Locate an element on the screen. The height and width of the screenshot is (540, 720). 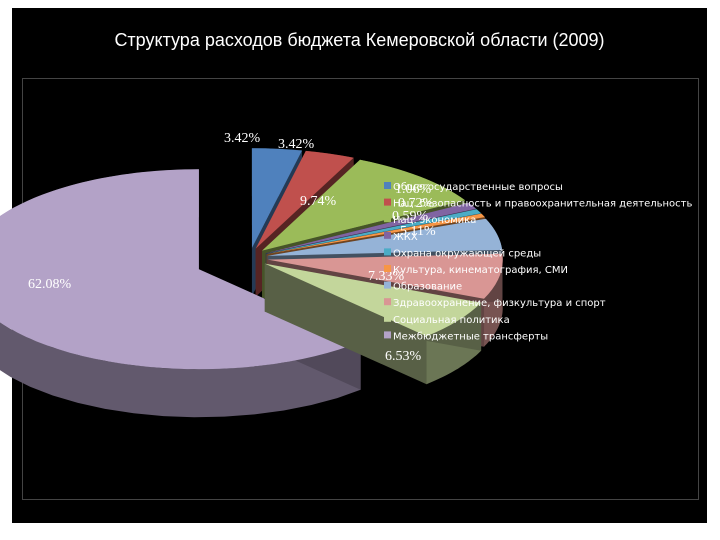
legend-label: Нац. экономика is located at coordinates (434, 220).